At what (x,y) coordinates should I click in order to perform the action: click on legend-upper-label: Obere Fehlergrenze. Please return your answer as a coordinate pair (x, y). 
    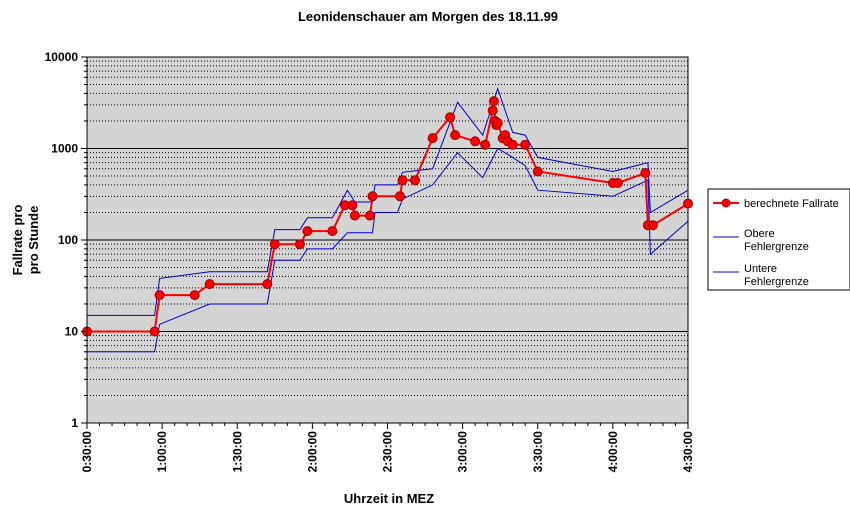
    Looking at the image, I should click on (776, 240).